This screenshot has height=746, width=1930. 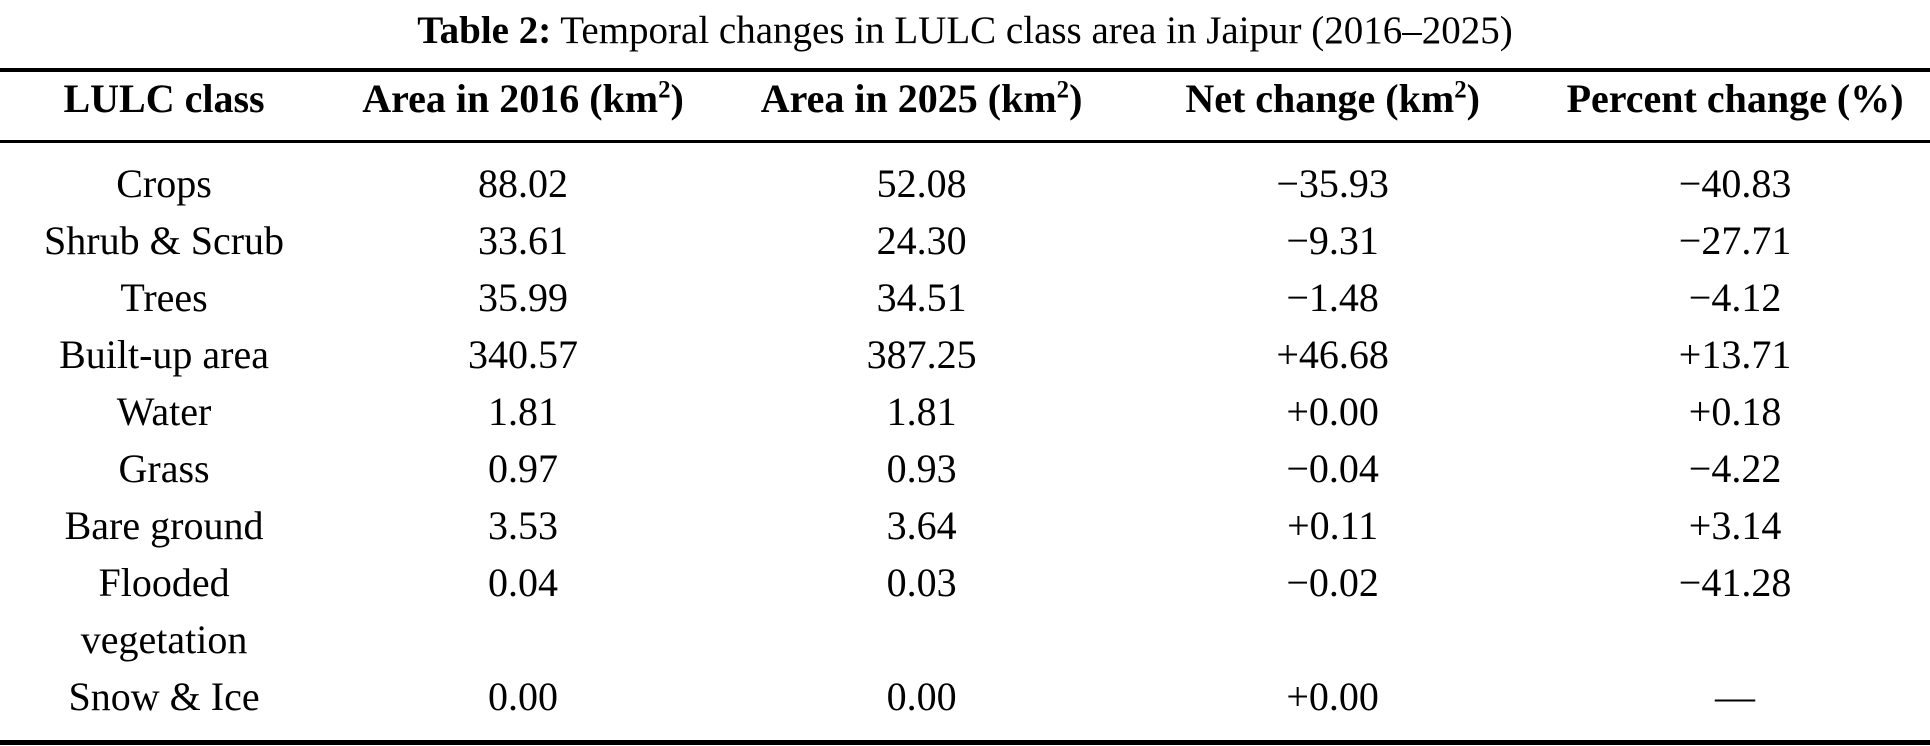 I want to click on table-row-snow-ice: Snow & Ice 0.00 0.00 +0.00 —, so click(x=965, y=705).